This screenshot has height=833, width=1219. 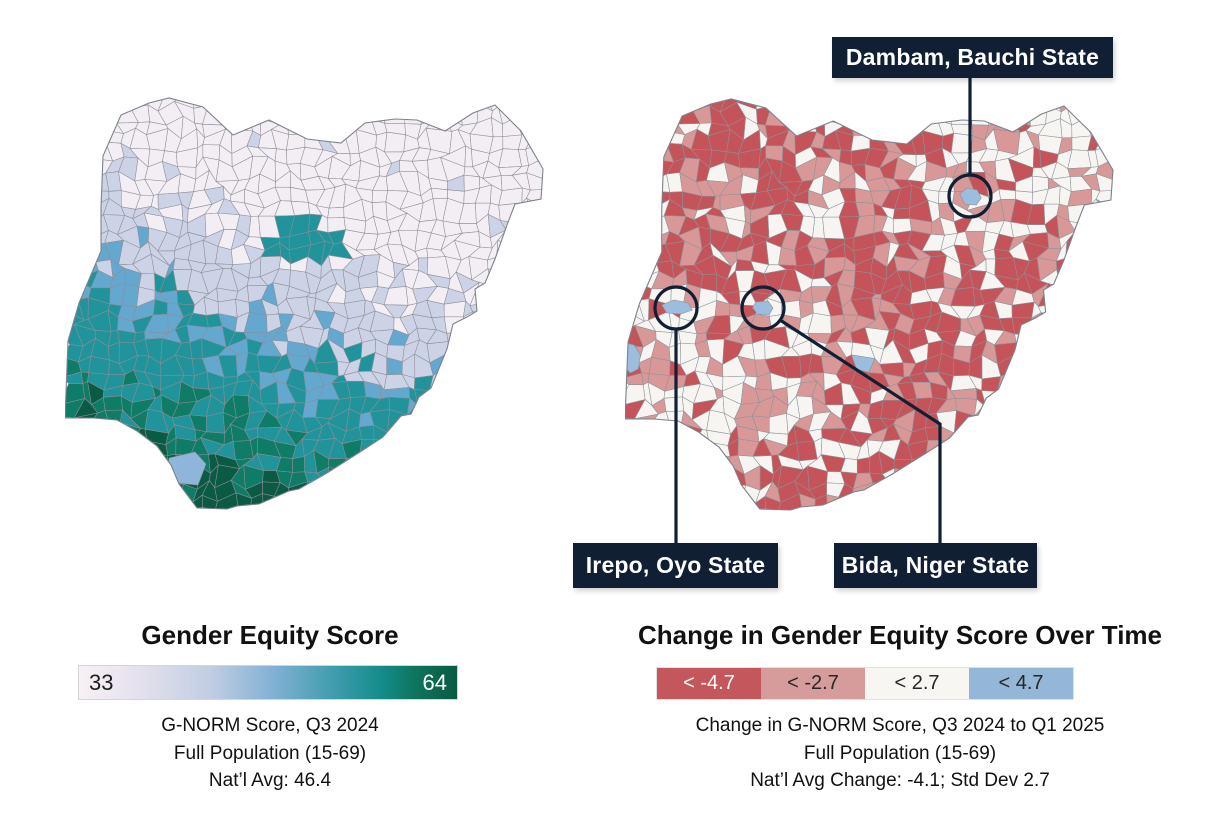 I want to click on left-map-title: Gender Equity Score, so click(x=270, y=635).